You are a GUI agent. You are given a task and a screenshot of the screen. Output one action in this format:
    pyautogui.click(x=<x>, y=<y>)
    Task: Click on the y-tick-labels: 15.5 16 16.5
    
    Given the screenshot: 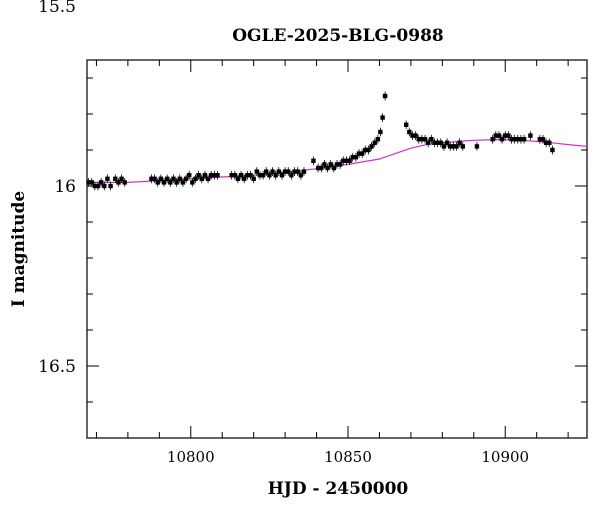 What is the action you would take?
    pyautogui.click(x=57, y=188)
    